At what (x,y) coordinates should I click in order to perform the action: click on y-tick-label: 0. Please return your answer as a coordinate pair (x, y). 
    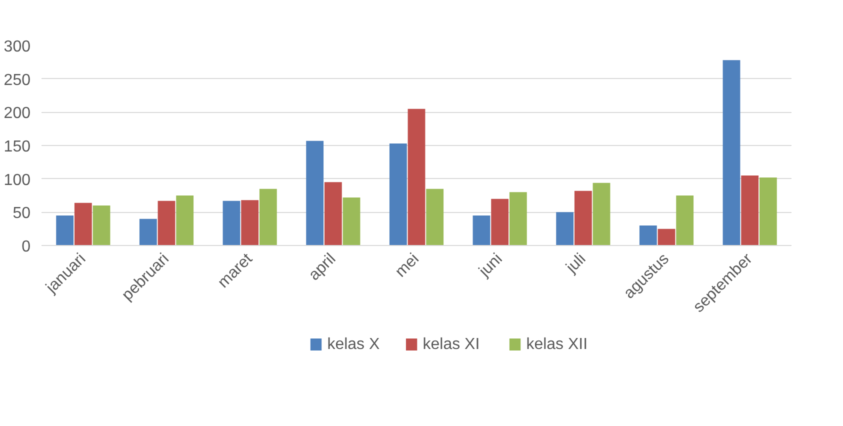
    Looking at the image, I should click on (26, 247).